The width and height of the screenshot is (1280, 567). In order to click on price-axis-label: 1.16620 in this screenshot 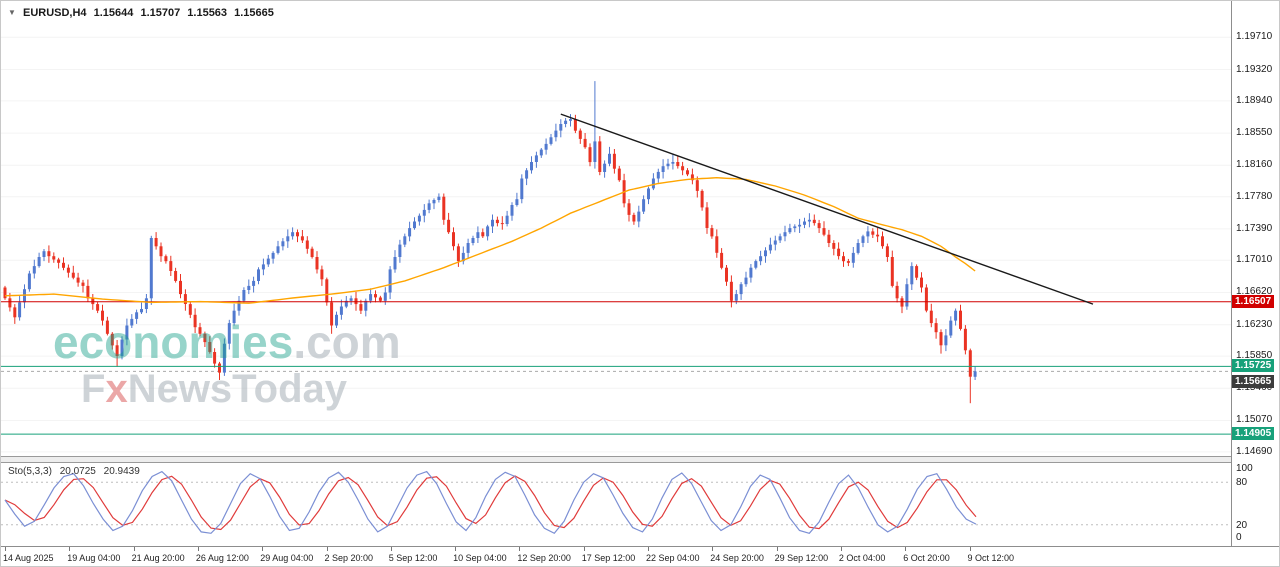, I will do `click(1254, 292)`.